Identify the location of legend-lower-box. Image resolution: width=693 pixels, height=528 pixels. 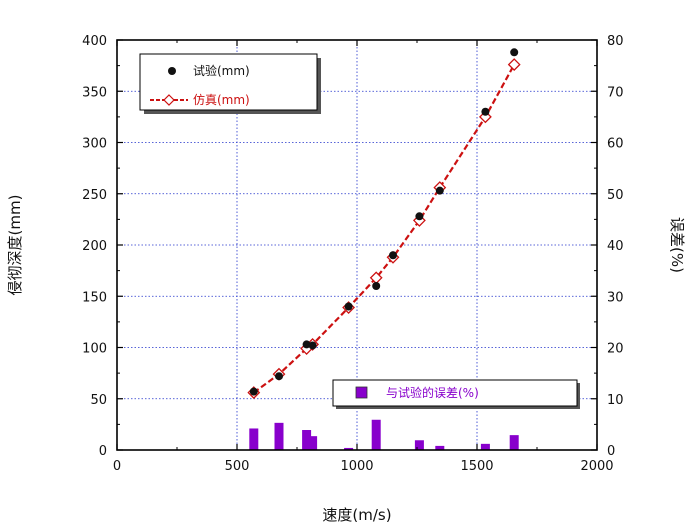
(455, 393).